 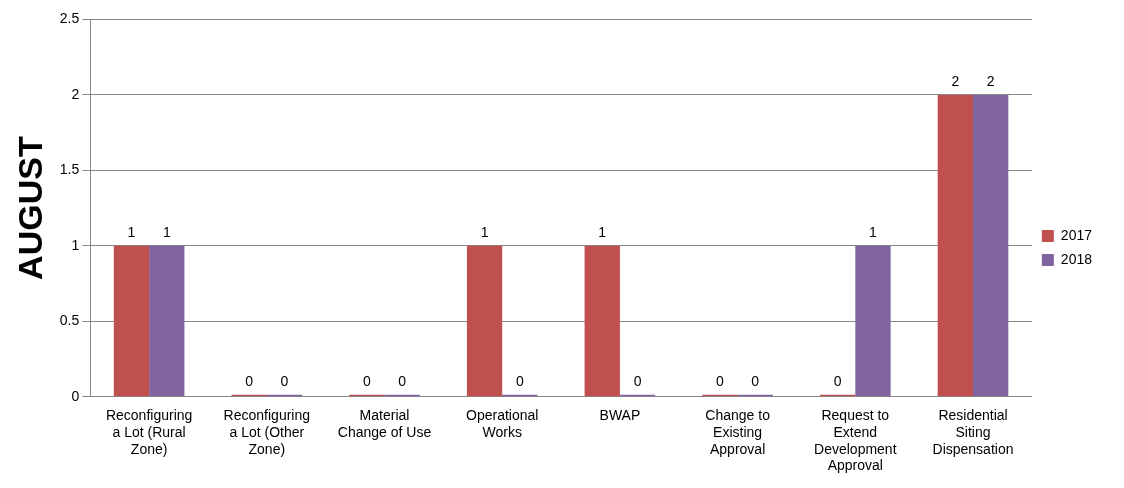 I want to click on legend-label: 2017, so click(x=1076, y=234).